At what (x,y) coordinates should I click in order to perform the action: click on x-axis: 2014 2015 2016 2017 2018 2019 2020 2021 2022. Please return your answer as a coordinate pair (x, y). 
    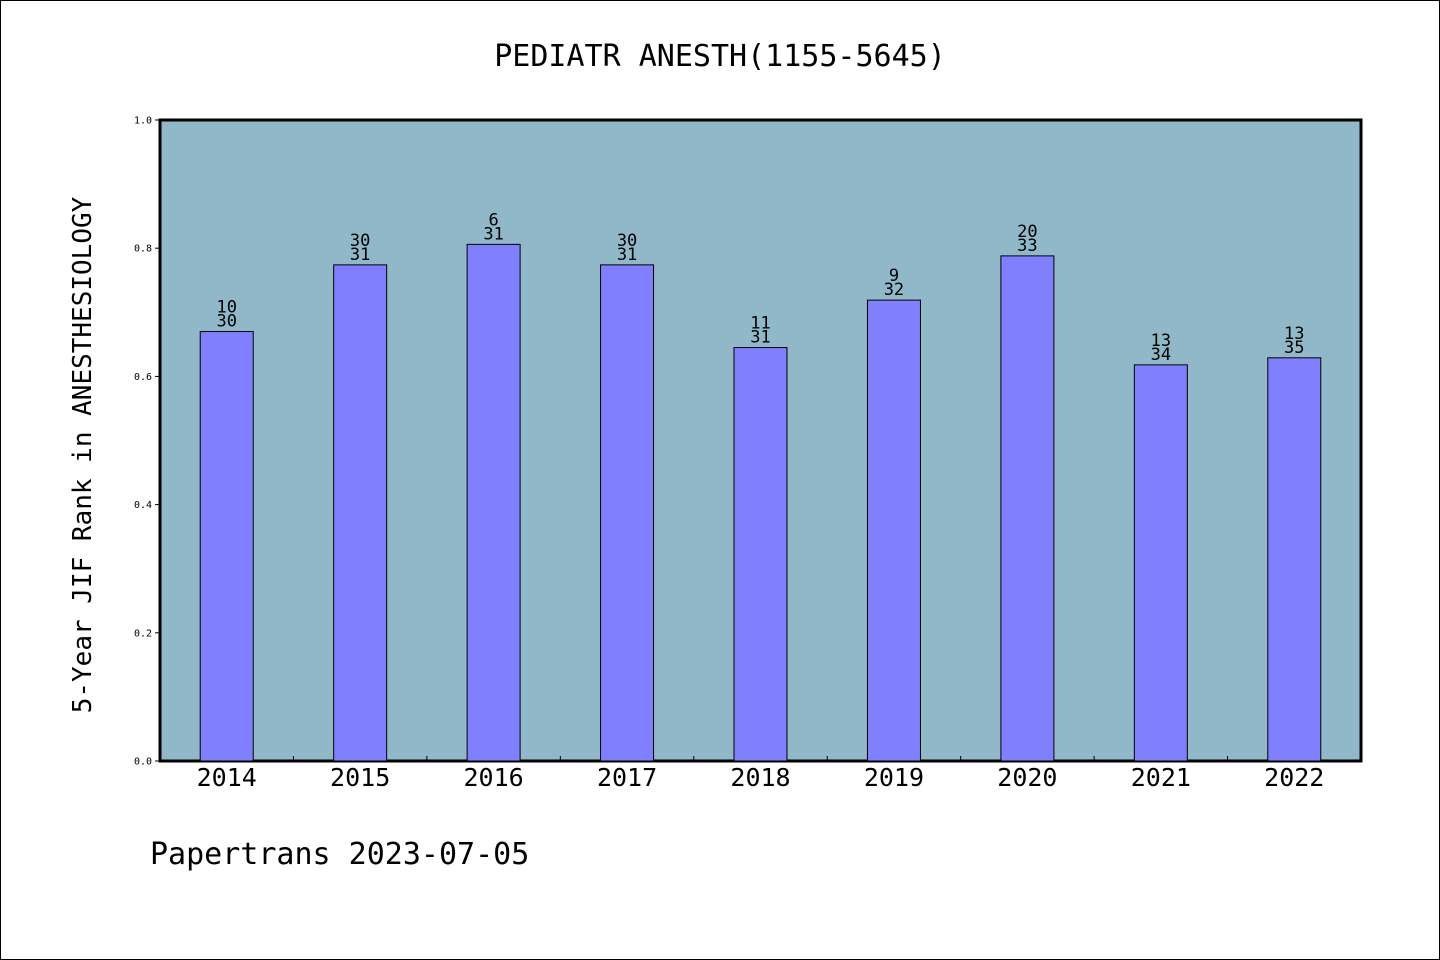
    Looking at the image, I should click on (760, 774).